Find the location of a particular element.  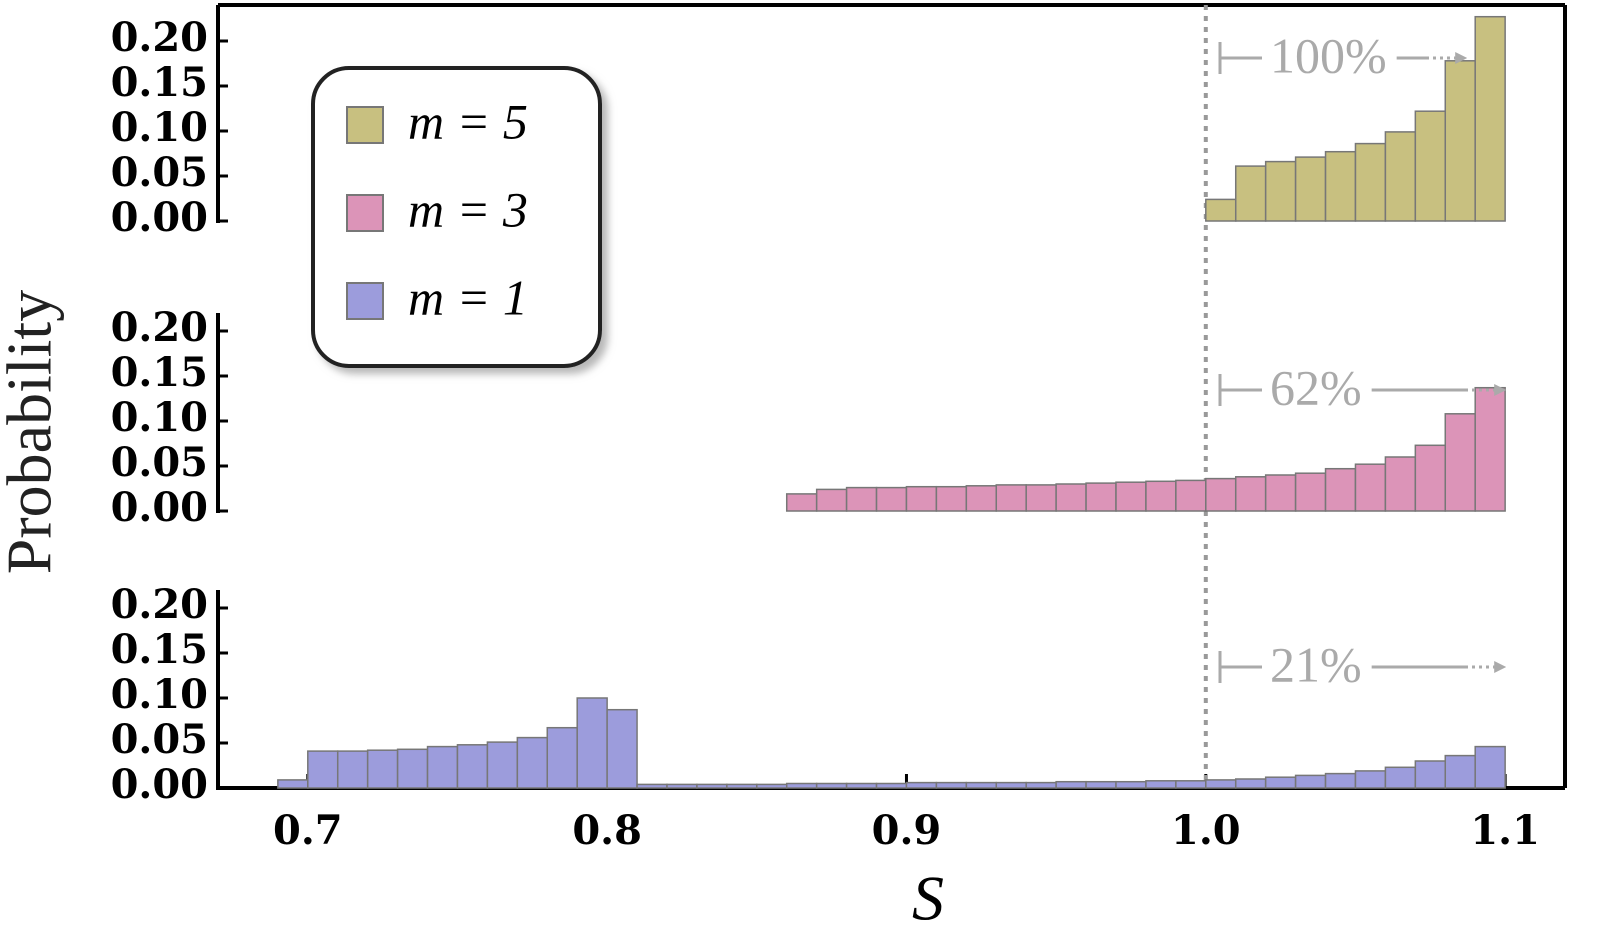

x-tick-label: 0.7 is located at coordinates (308, 830).